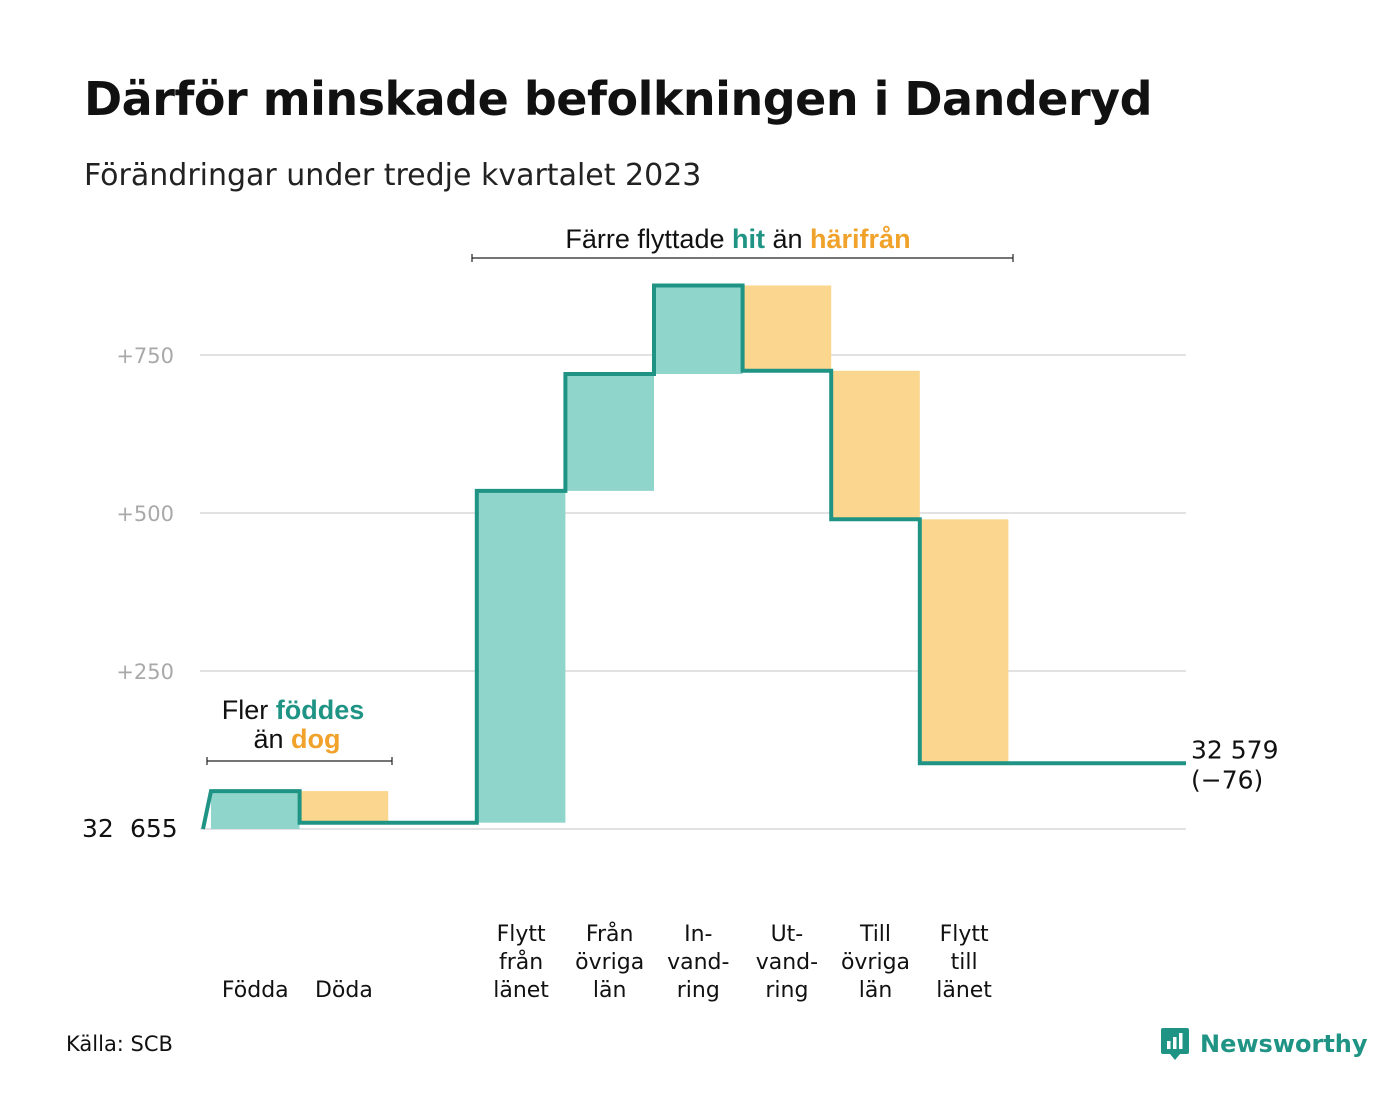  What do you see at coordinates (1234, 749) in the screenshot?
I see `end-value-label: 32 579` at bounding box center [1234, 749].